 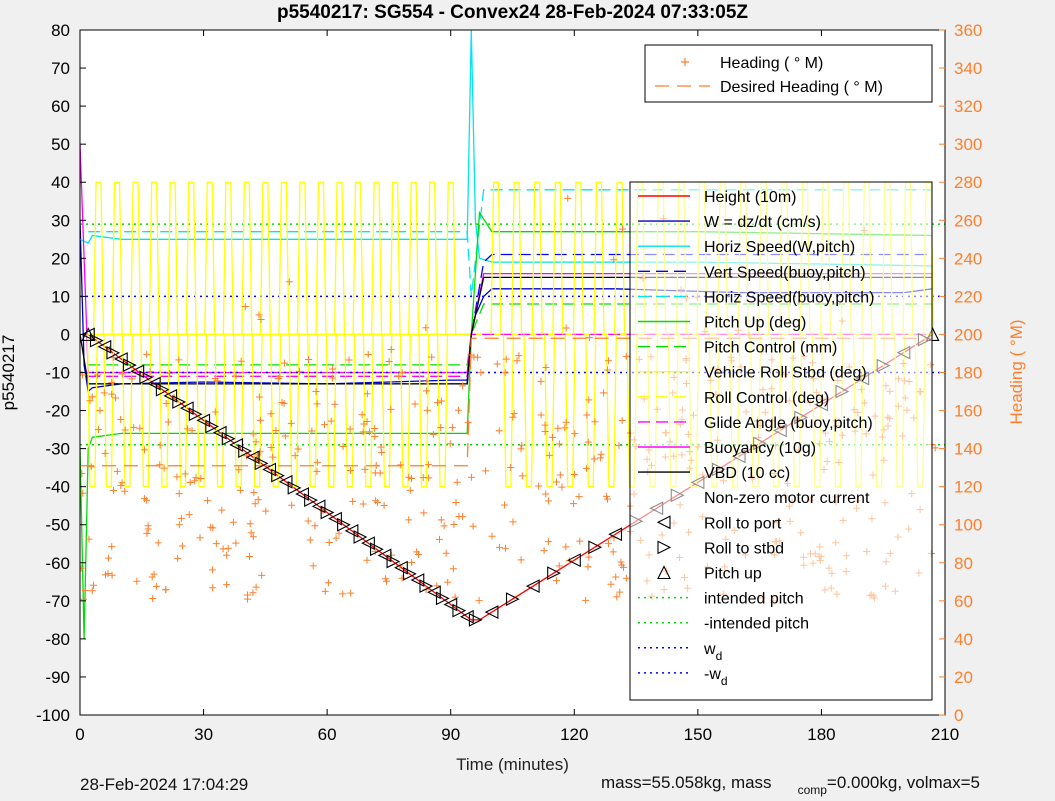 I want to click on legend-label-7: Vehicle Roll Stbd (deg), so click(x=785, y=373).